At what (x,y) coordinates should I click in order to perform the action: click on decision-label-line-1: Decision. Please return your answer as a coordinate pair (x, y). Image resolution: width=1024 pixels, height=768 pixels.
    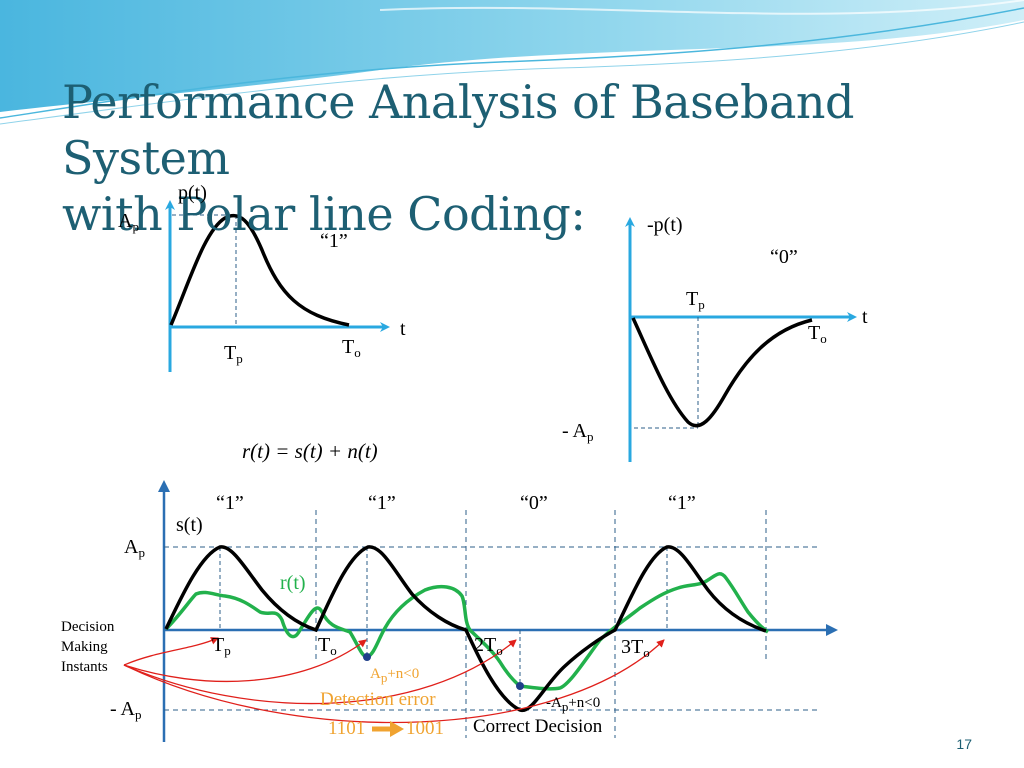
    Looking at the image, I should click on (88, 627).